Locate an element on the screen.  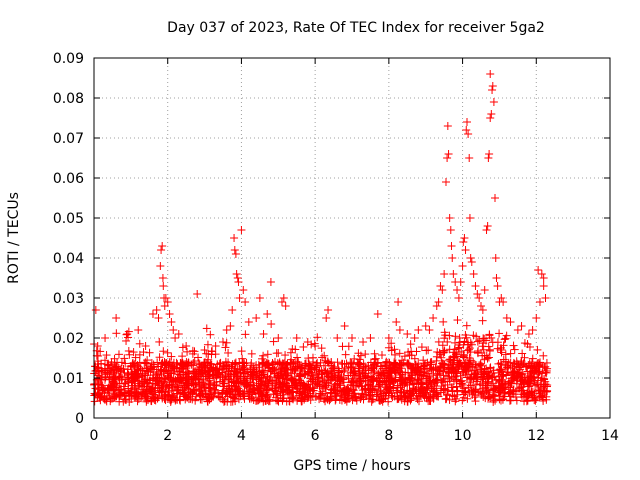
x-tick-label: 6 is located at coordinates (315, 436).